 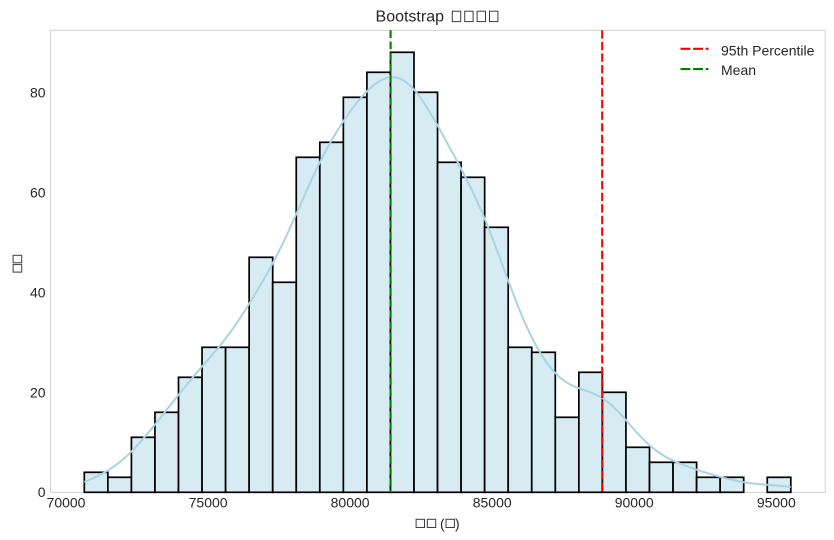 I want to click on svg-text: Bootstrap, so click(x=410, y=17).